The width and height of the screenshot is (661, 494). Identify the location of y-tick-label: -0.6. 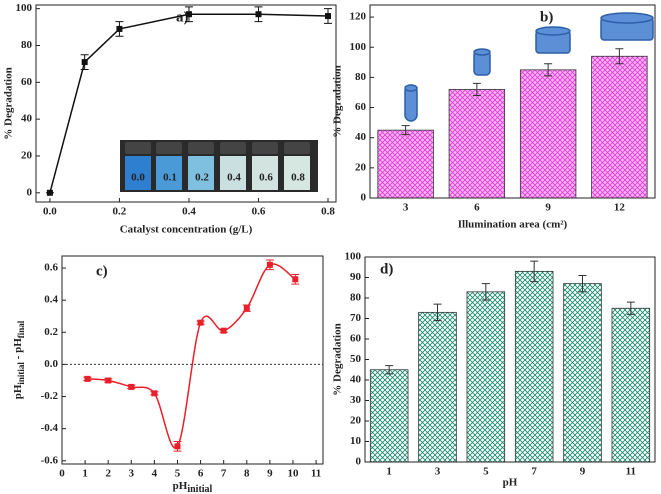
(50, 460).